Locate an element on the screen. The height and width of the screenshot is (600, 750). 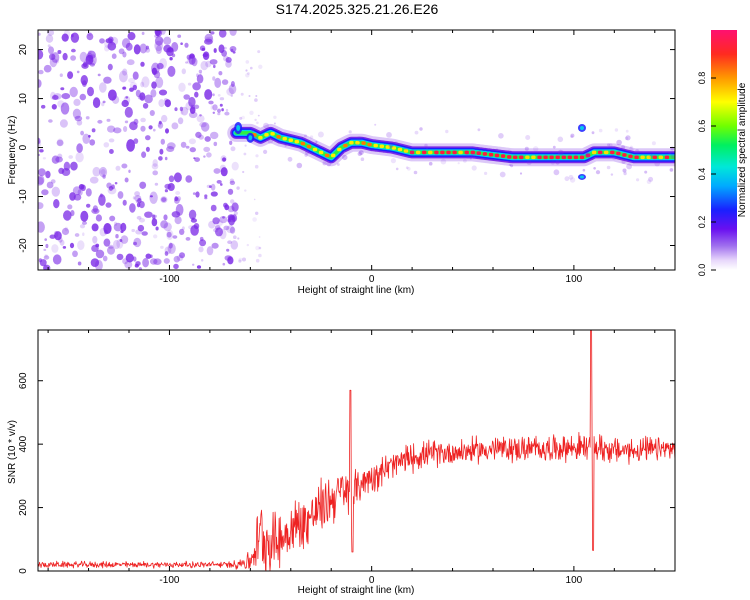
colorbar-ticks: 0.0 0.2 0.4 0.6 0.8 is located at coordinates (706, 174).